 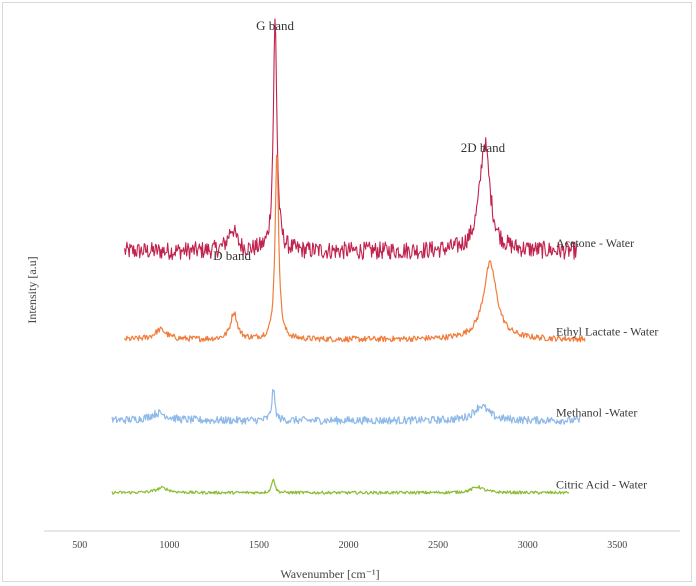 I want to click on x-axis-title: Wavenumber [cm⁻¹], so click(x=329, y=574).